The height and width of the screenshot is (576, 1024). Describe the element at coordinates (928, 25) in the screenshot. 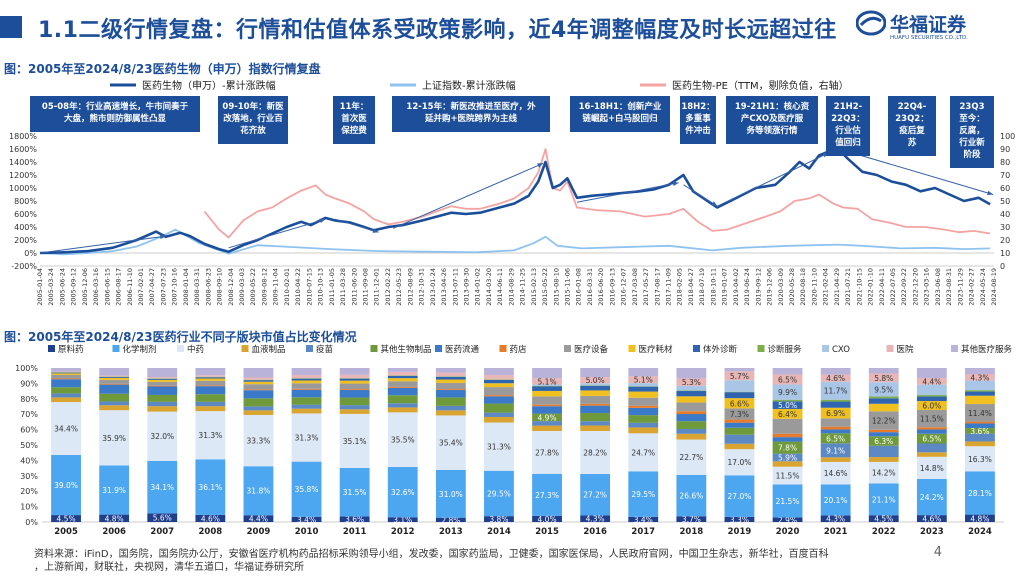

I see `logo-name-cn: 华福证券` at that location.